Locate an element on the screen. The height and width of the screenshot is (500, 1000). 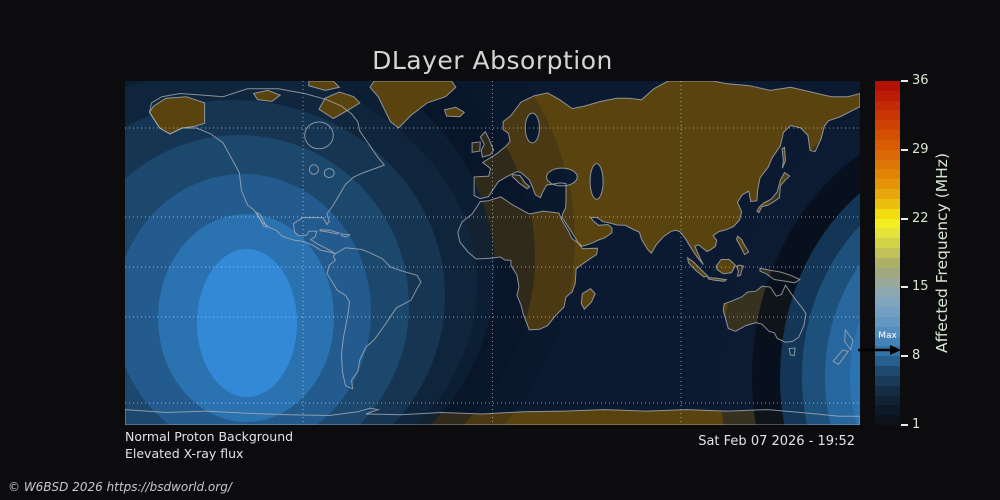
colorbar-tick-label: 22 is located at coordinates (920, 218).